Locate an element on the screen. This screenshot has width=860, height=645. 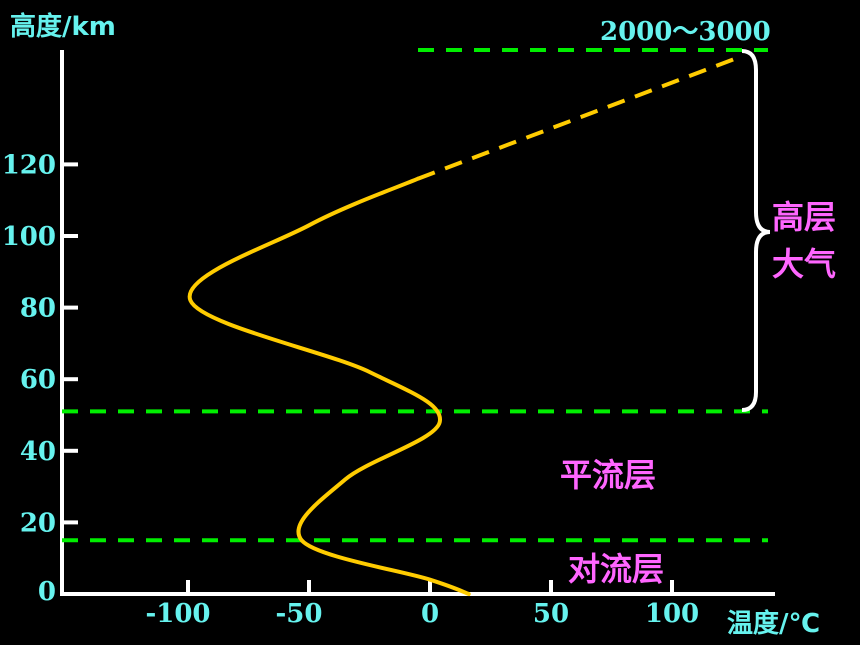
y-tick-label: 40 is located at coordinates (38, 452).